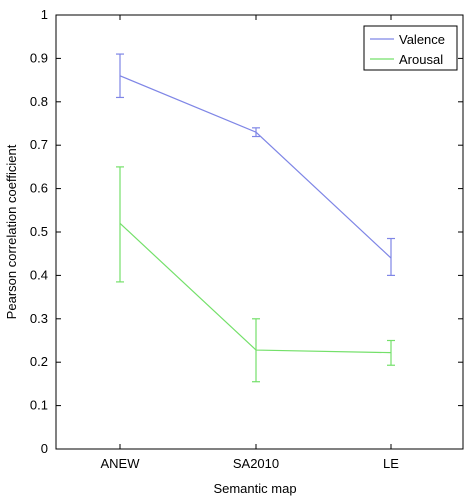 The width and height of the screenshot is (474, 502). Describe the element at coordinates (11, 231) in the screenshot. I see `y-axis-title: Pearson correlation coefficient` at that location.